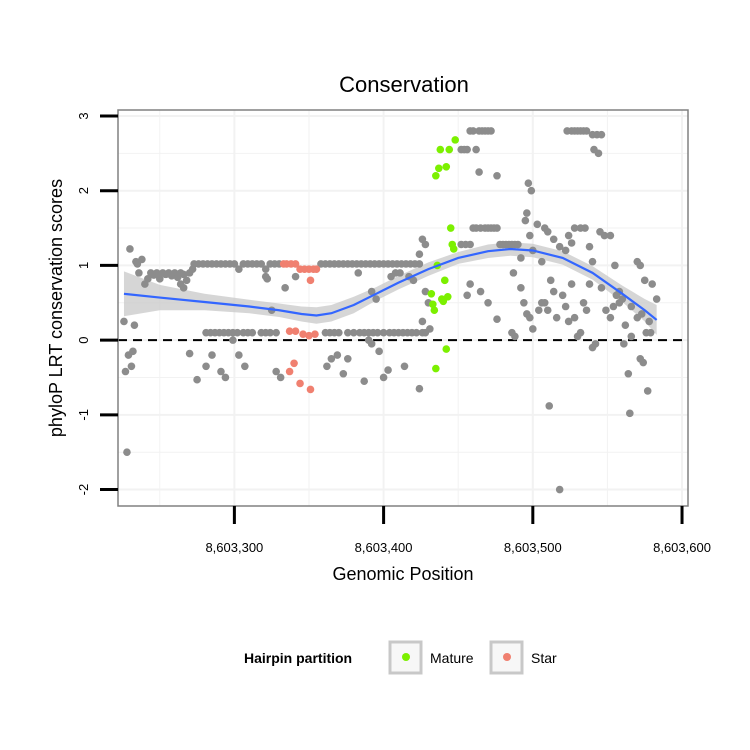  What do you see at coordinates (390, 288) in the screenshot?
I see `confidence-band-layer` at bounding box center [390, 288].